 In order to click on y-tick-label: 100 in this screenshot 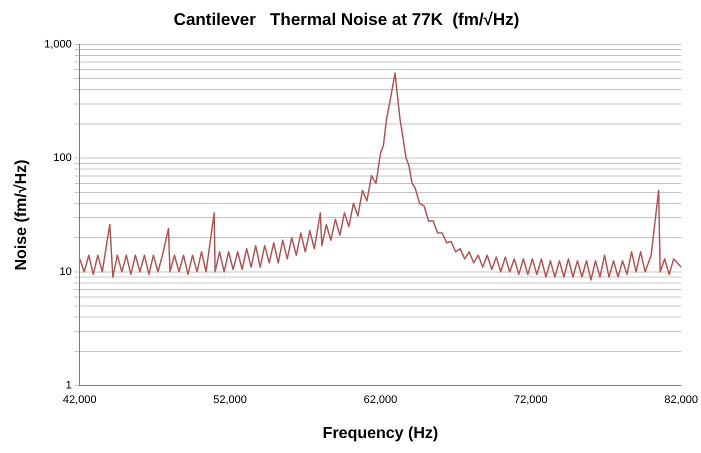, I will do `click(62, 158)`.